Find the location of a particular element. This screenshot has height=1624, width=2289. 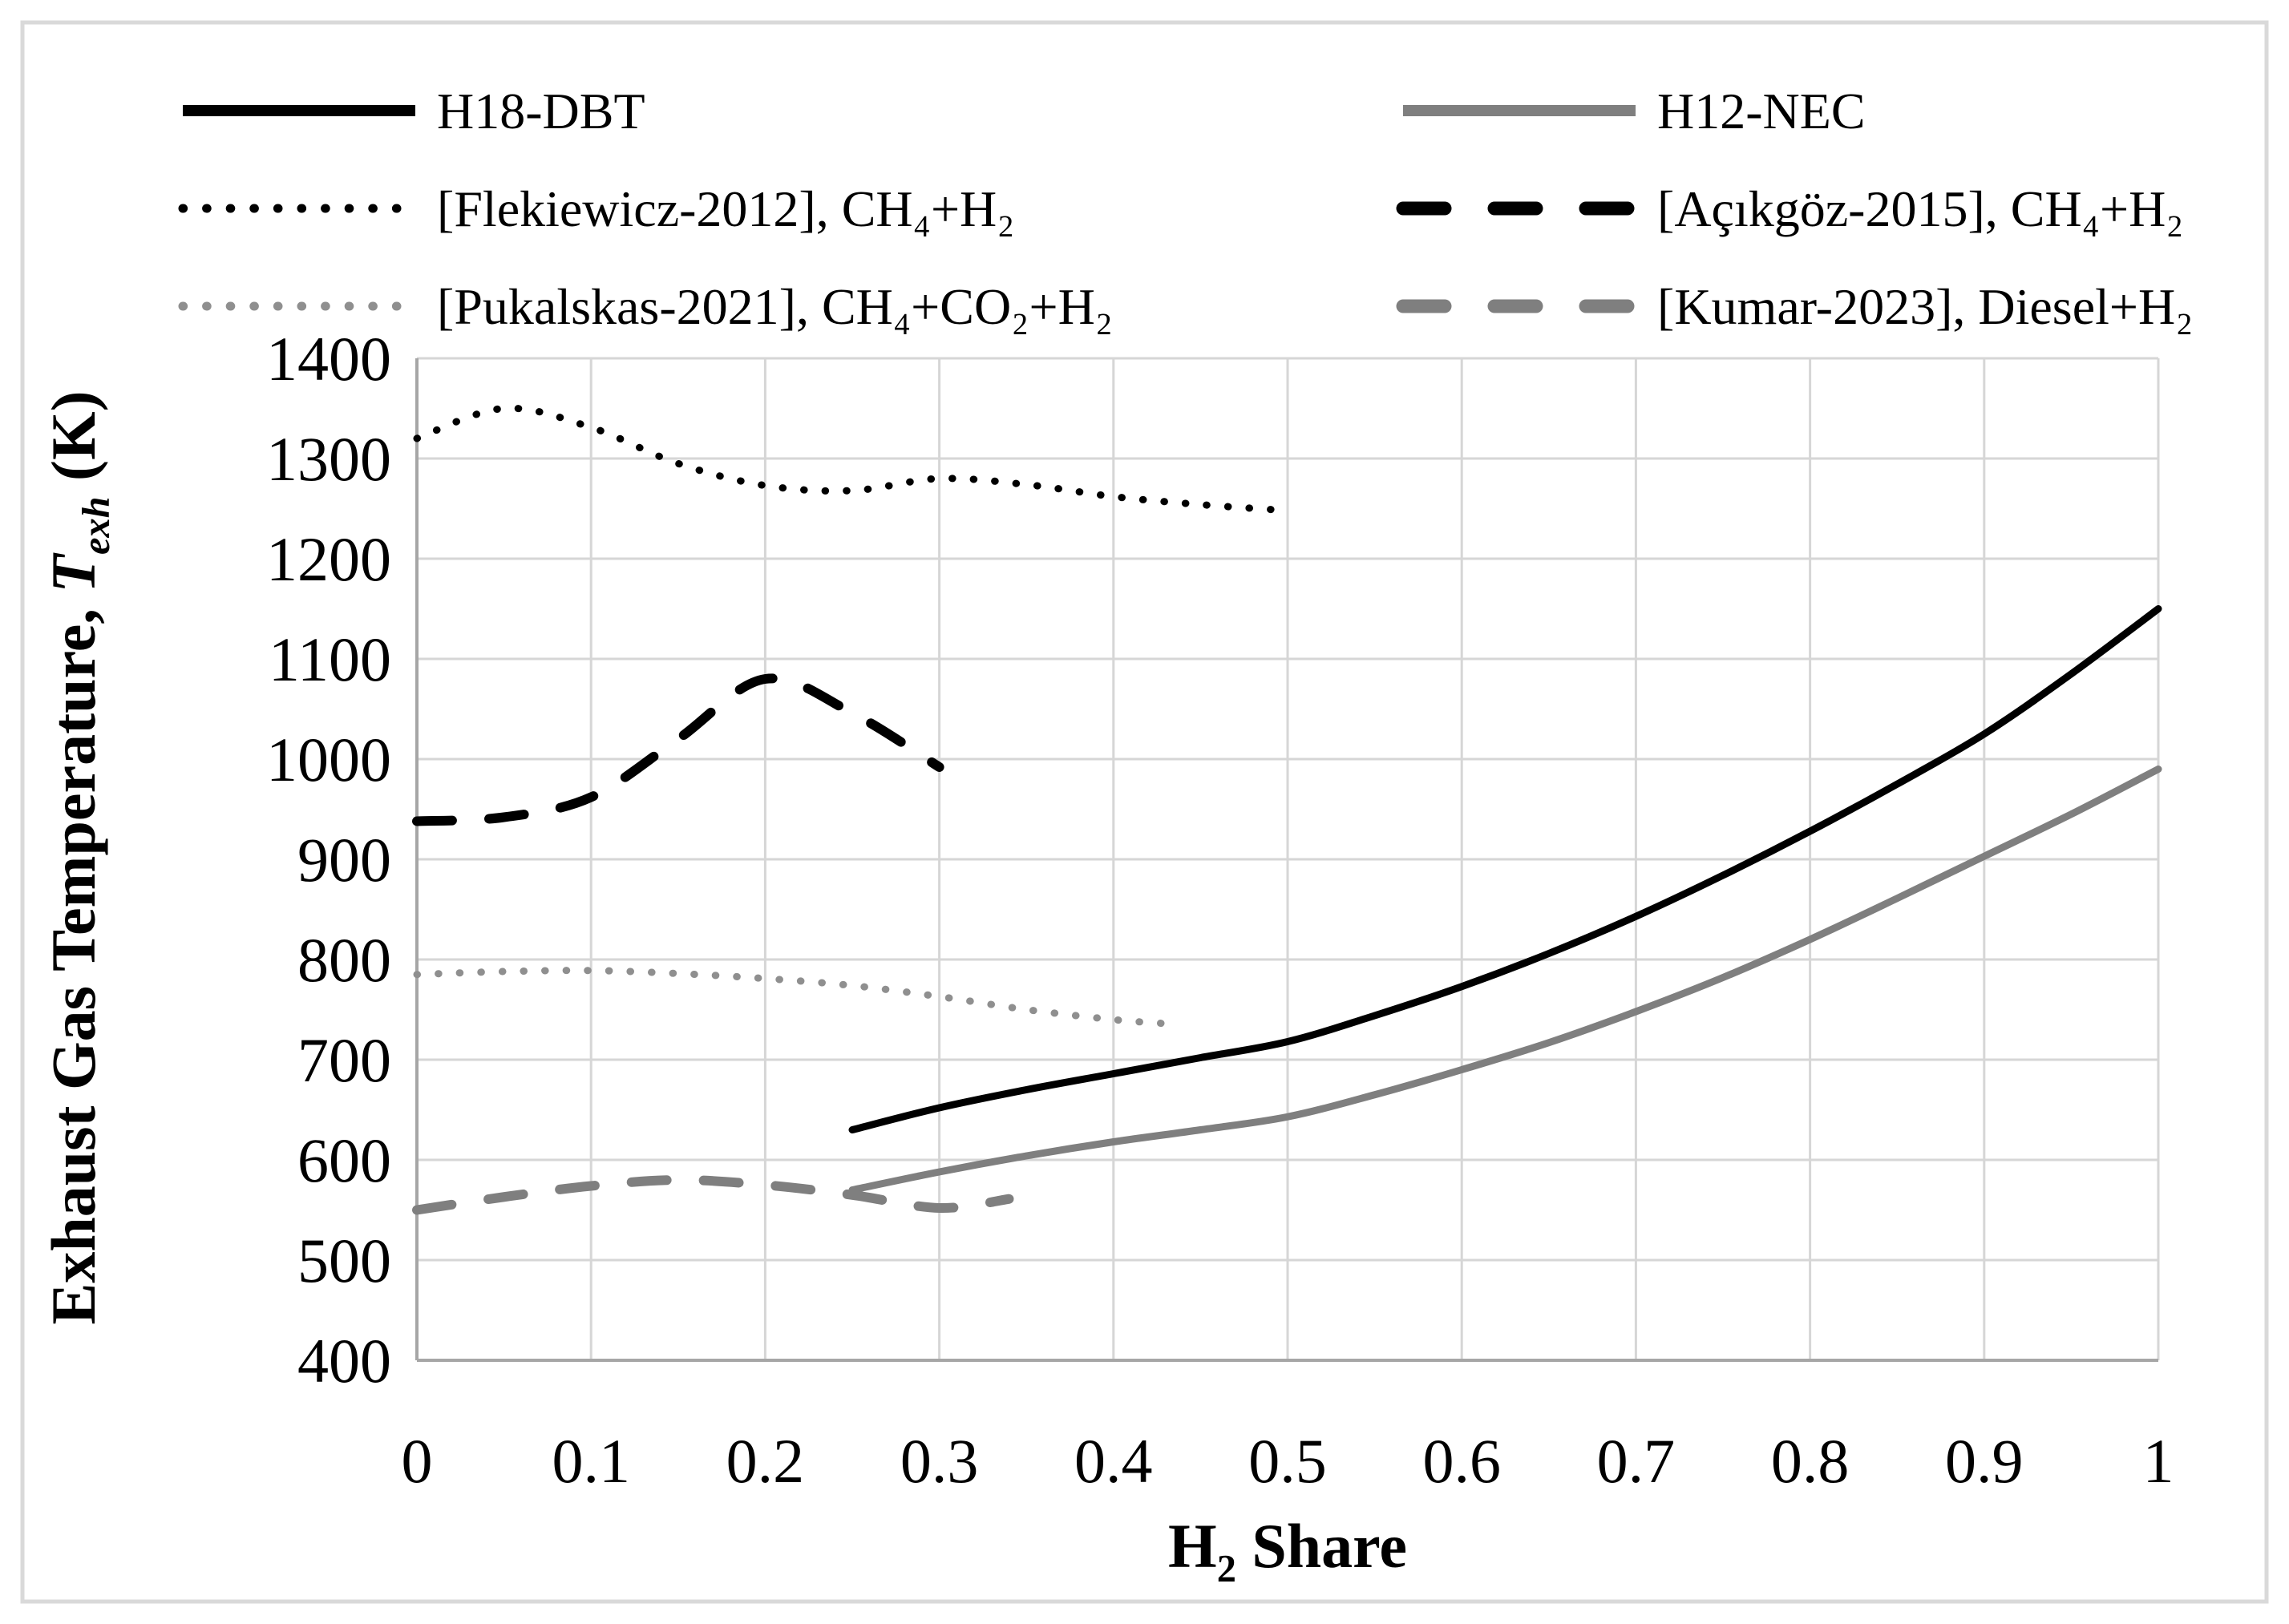

y-tick-label: 600 is located at coordinates (344, 1160).